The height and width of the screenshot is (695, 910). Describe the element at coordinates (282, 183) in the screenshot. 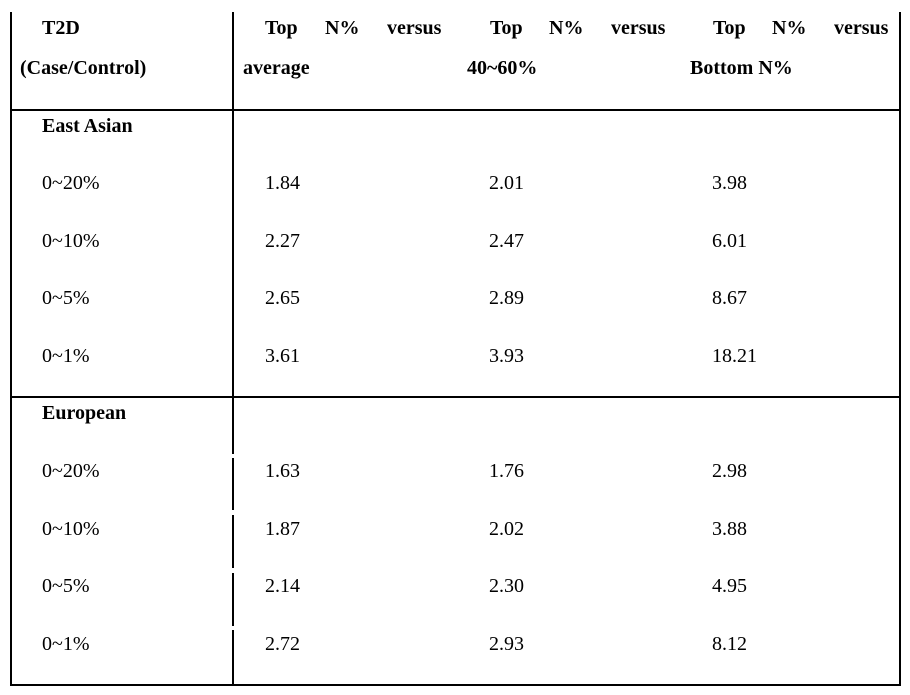

I see `cell-vs-average: 1.84` at that location.